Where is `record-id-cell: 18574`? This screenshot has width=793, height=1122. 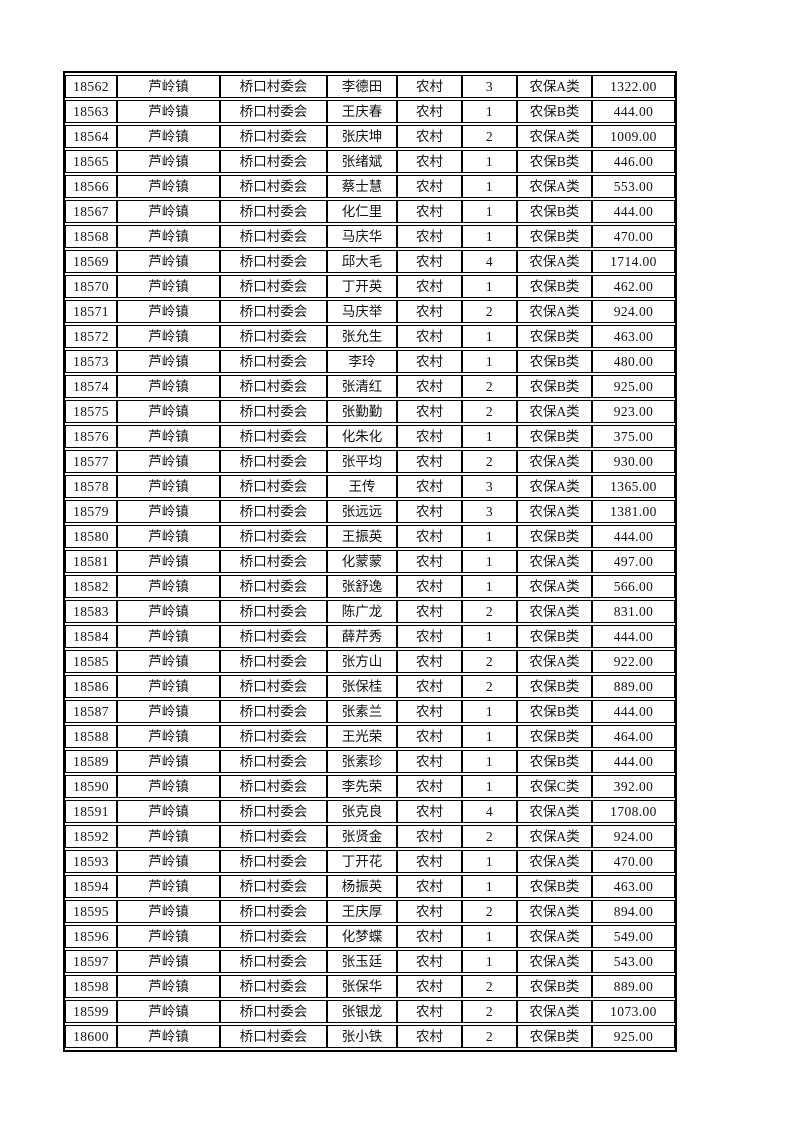 record-id-cell: 18574 is located at coordinates (91, 386).